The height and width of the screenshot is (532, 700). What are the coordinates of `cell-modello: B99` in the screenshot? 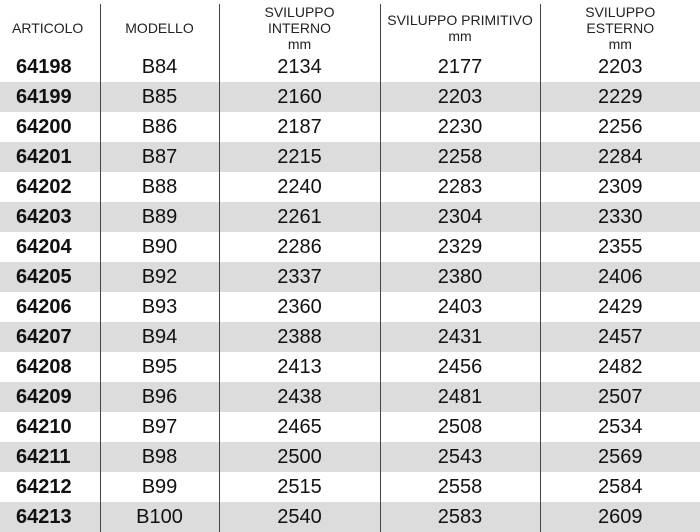 It's located at (159, 487).